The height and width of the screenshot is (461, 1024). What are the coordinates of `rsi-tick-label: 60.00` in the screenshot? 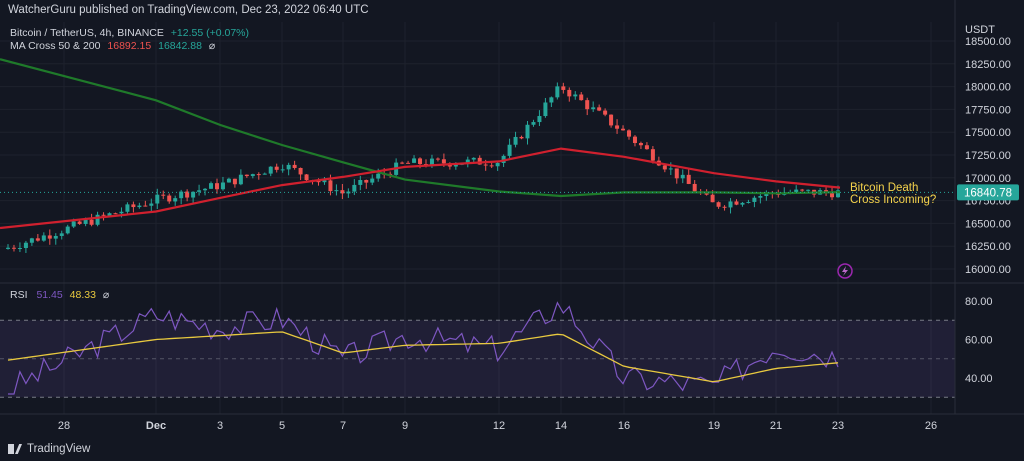 It's located at (979, 341).